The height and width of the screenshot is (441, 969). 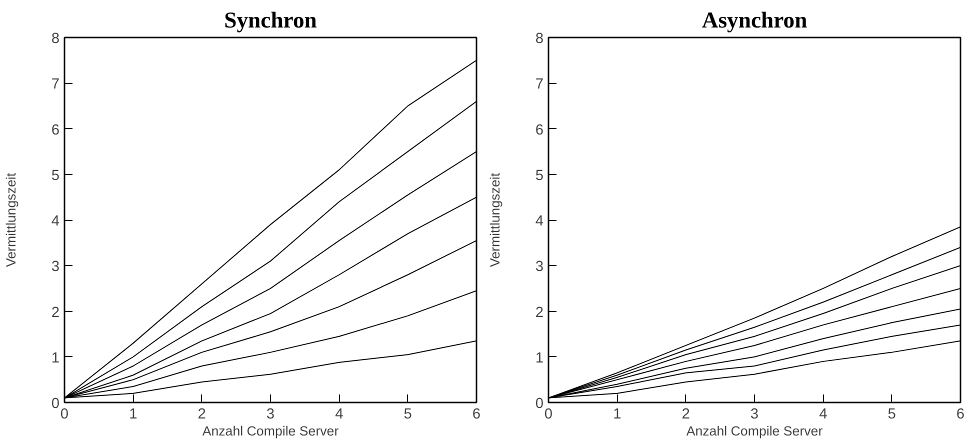 I want to click on chart-title: Asynchron, so click(x=755, y=20).